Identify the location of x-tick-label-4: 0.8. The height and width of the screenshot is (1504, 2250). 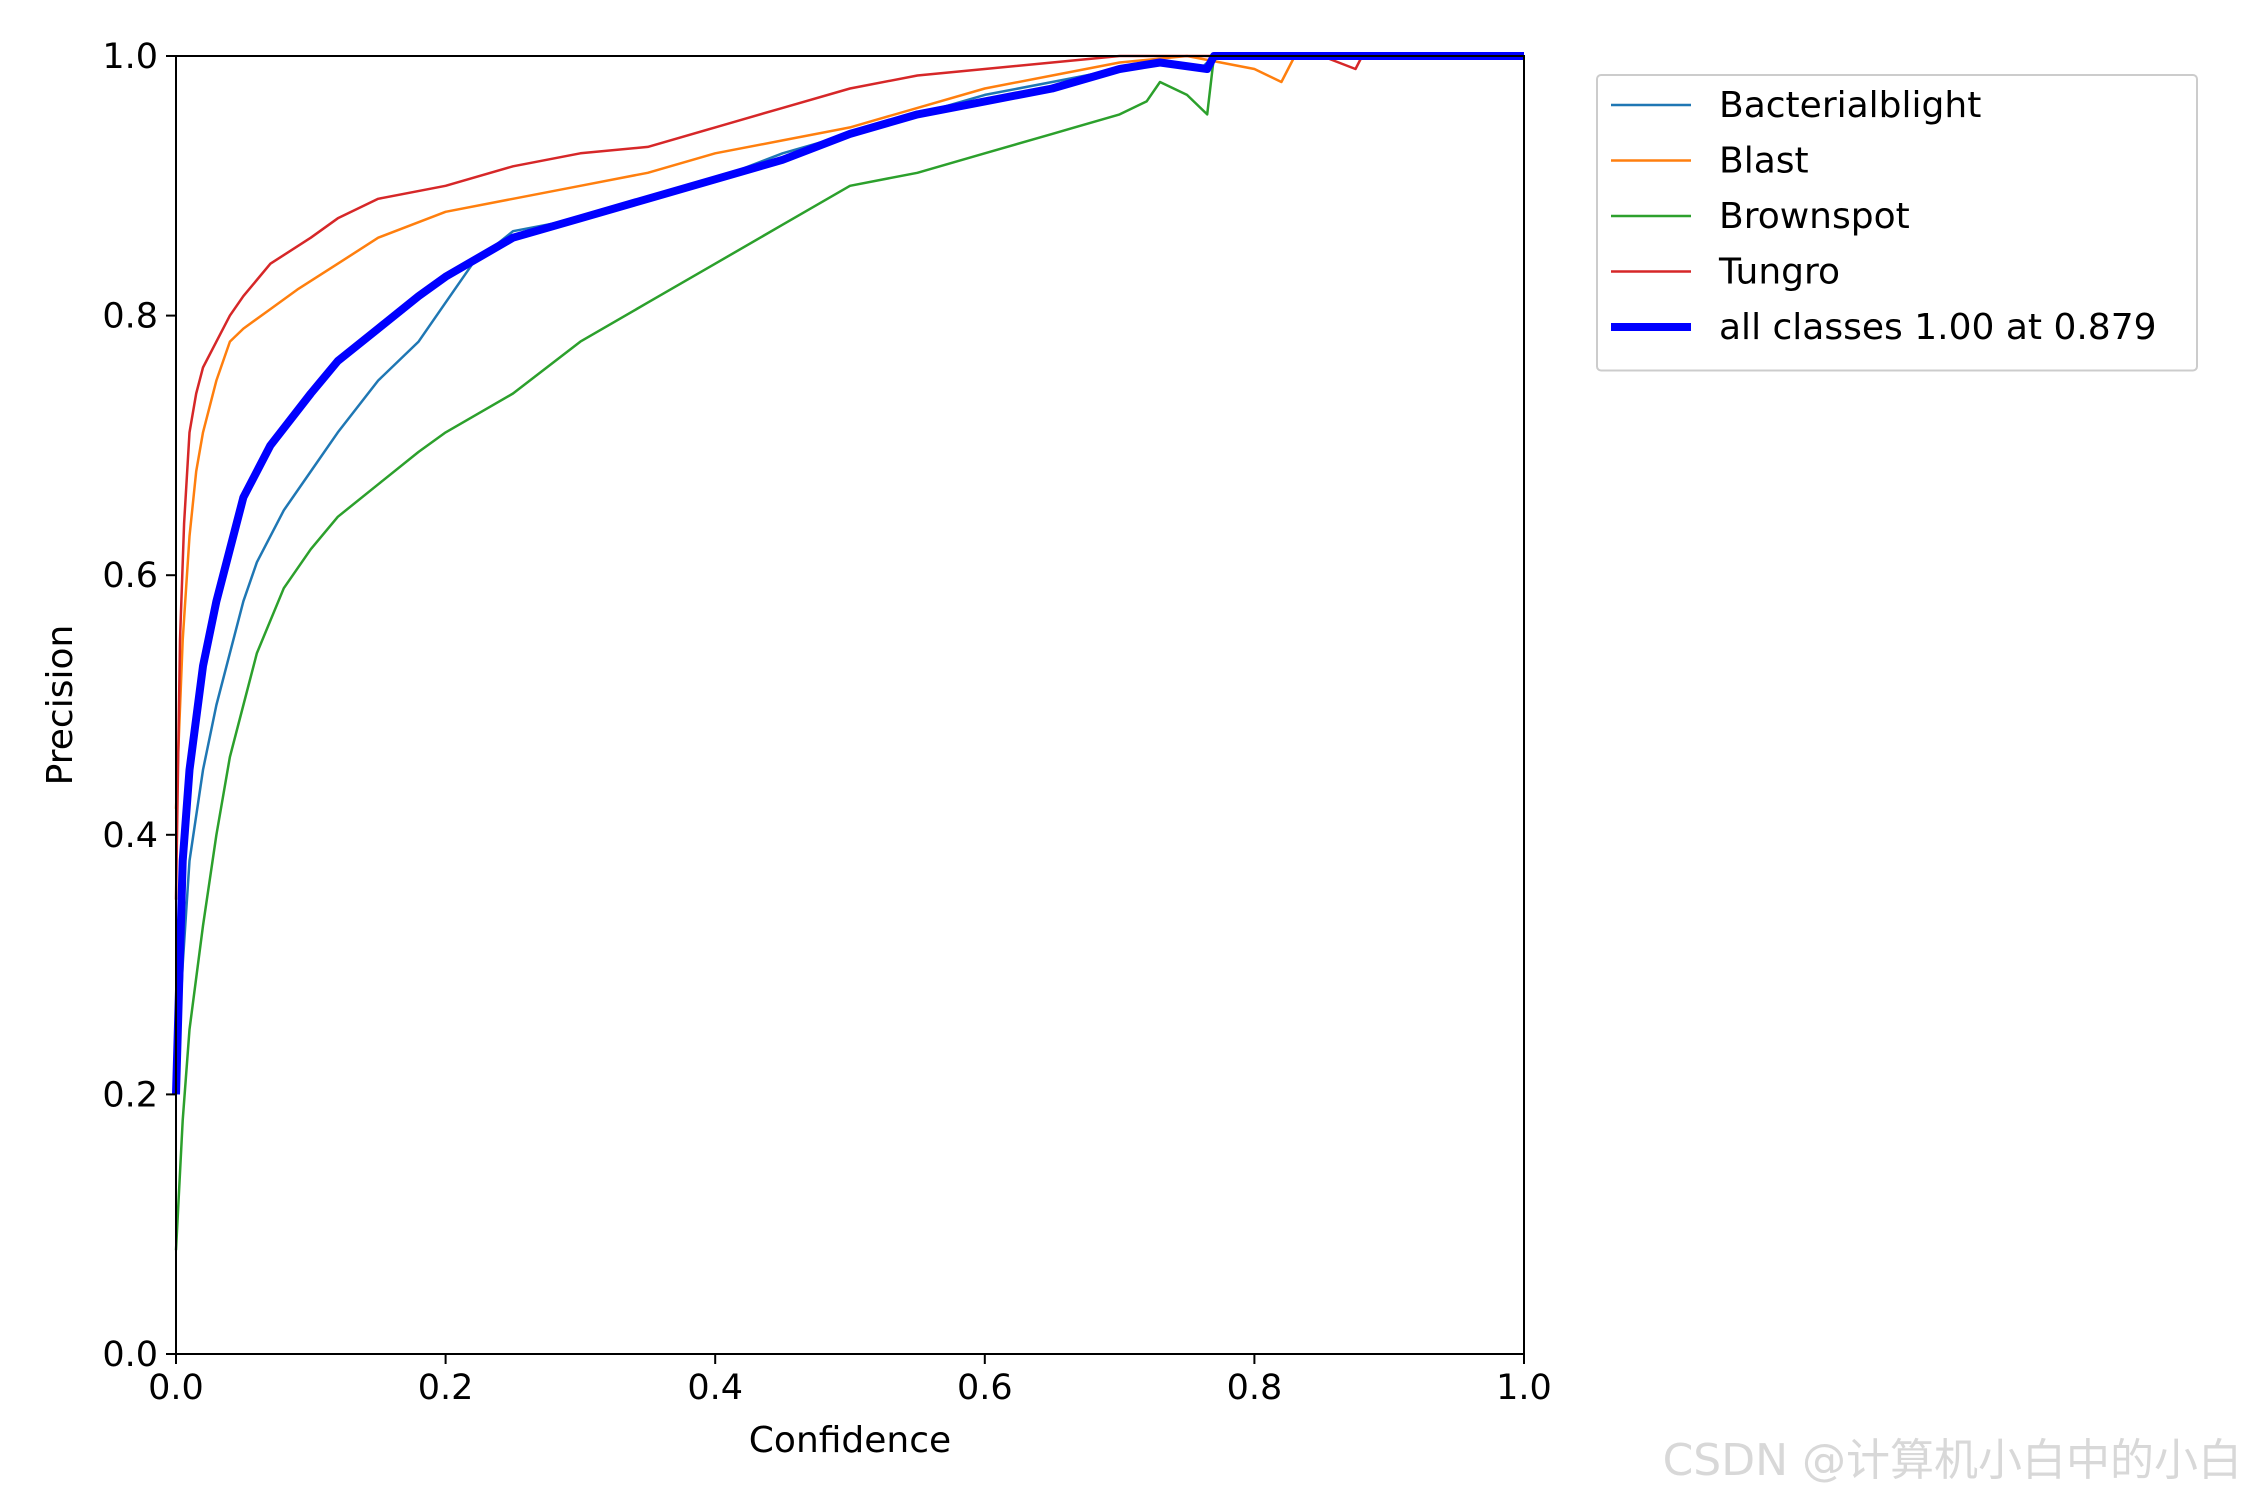
(1255, 1388).